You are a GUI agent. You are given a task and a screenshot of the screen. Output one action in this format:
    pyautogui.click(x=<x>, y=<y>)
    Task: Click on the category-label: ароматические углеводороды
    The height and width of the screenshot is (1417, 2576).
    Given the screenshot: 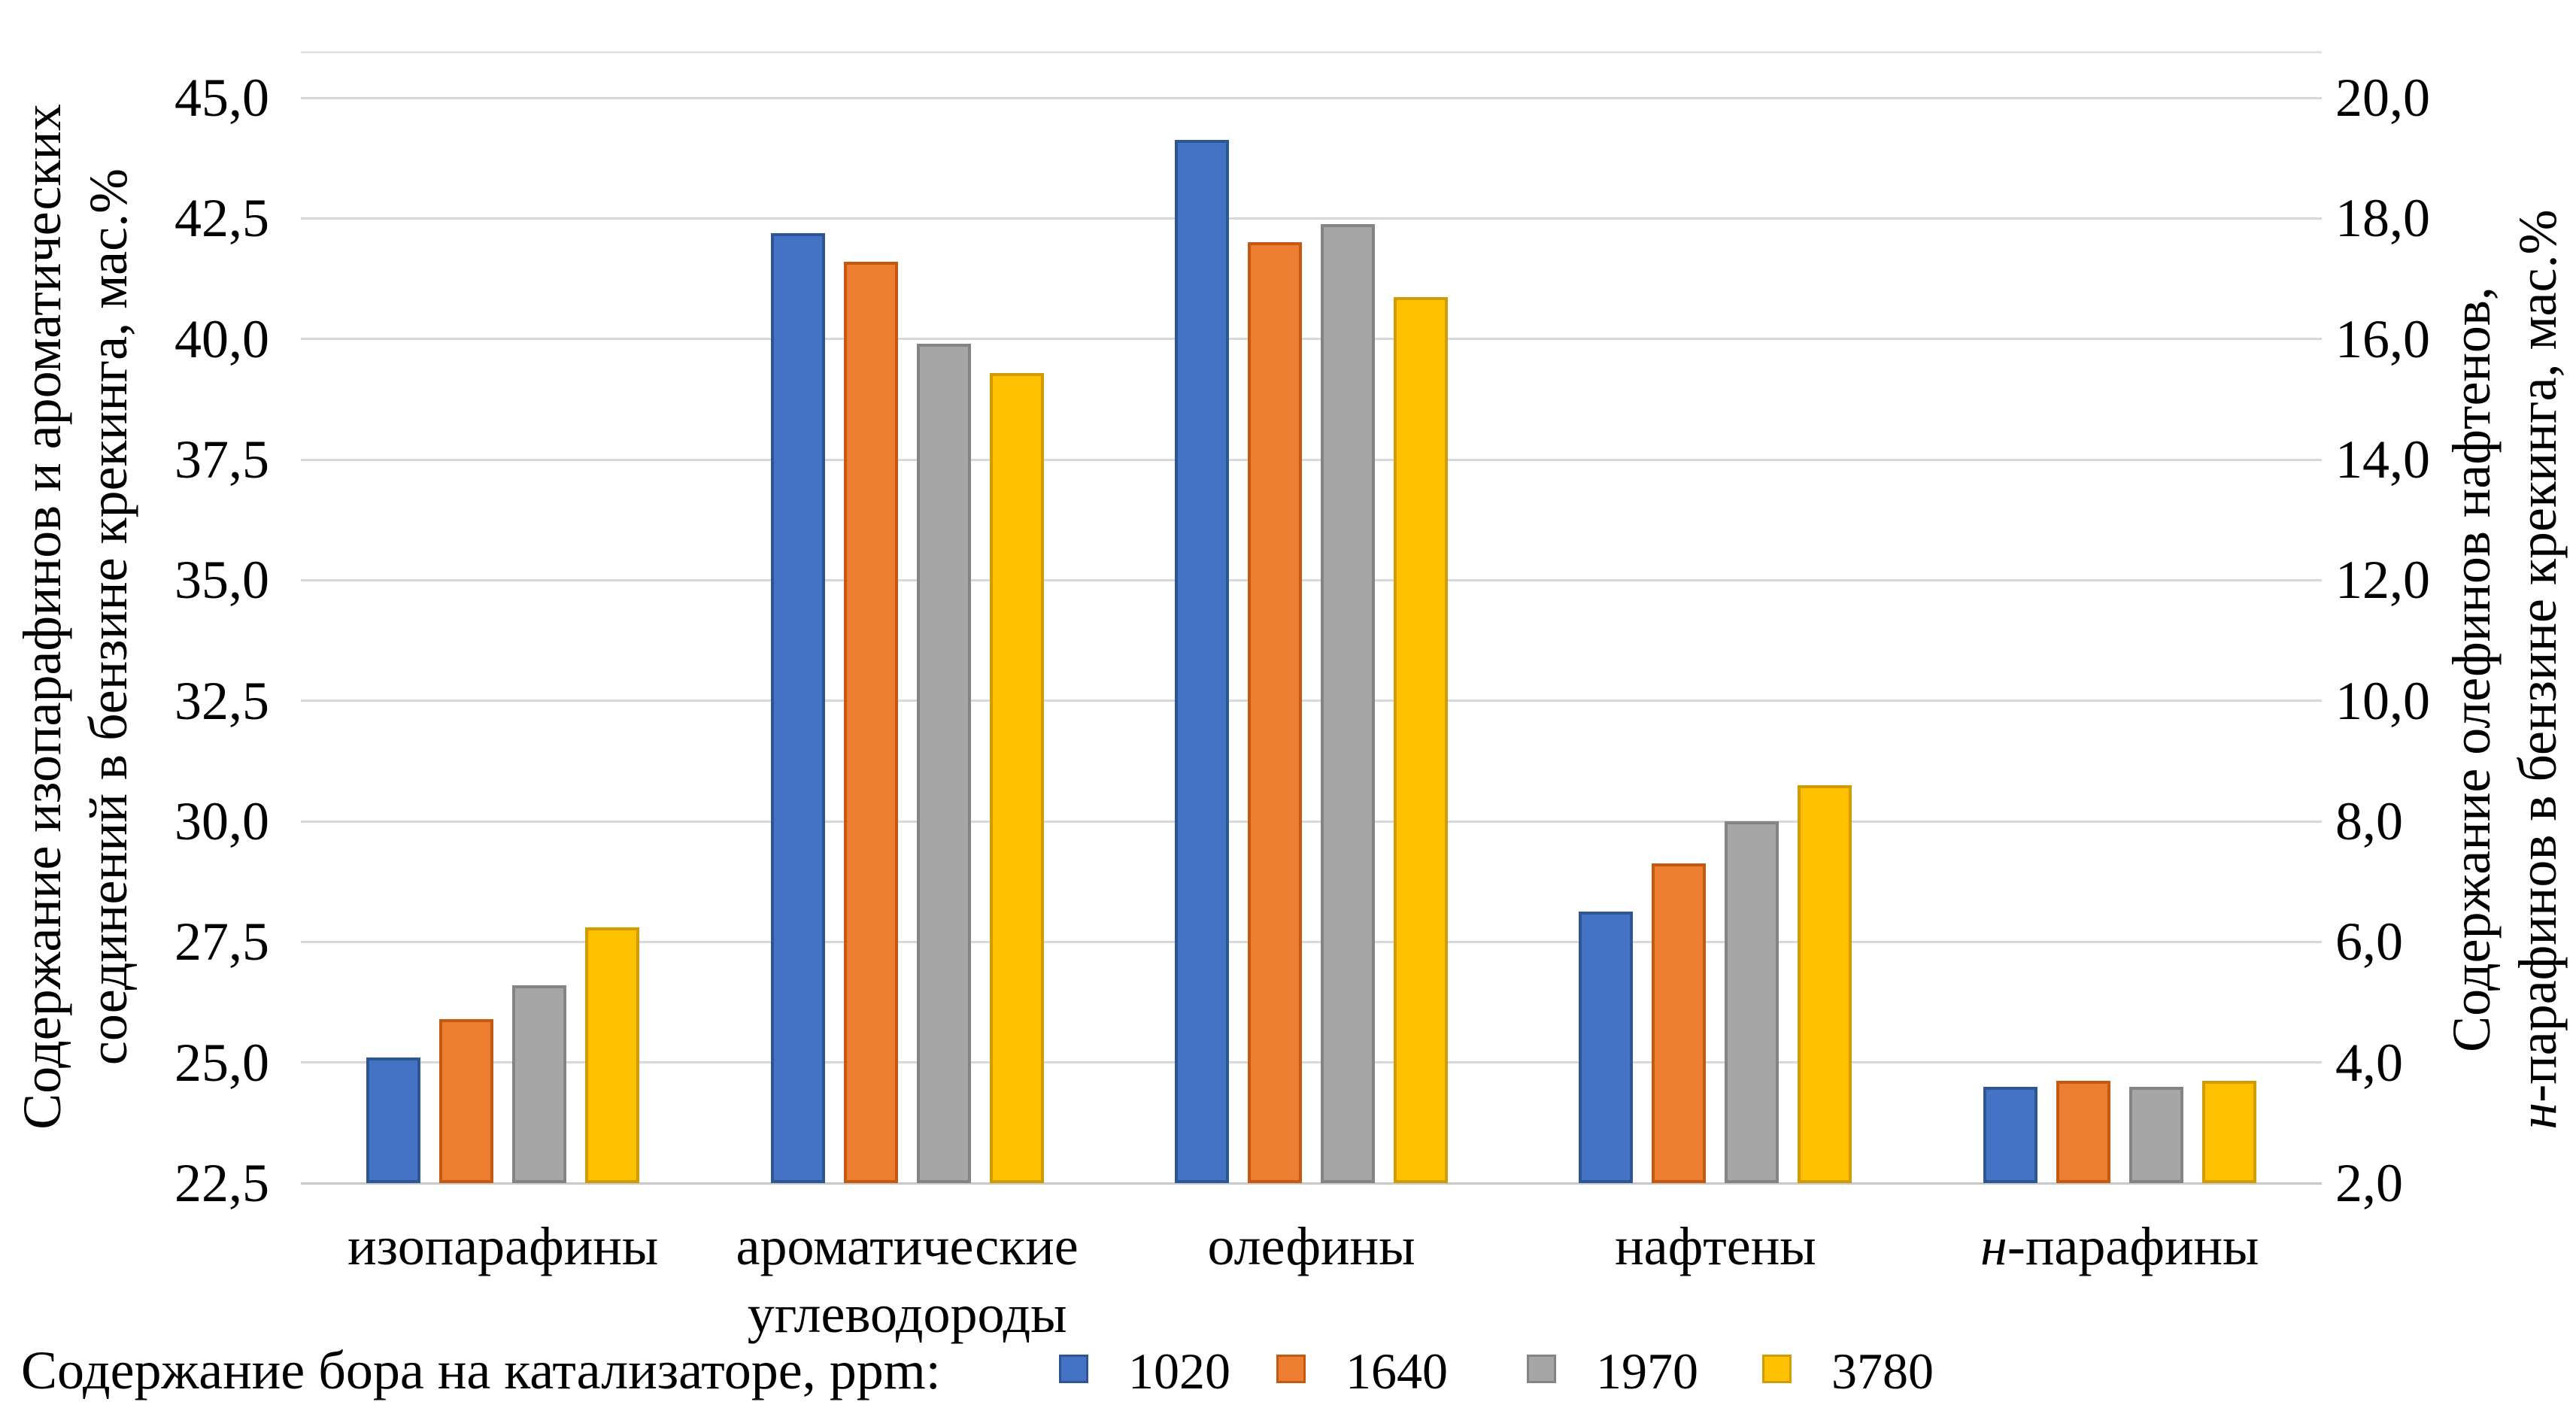 What is the action you would take?
    pyautogui.click(x=907, y=1280)
    